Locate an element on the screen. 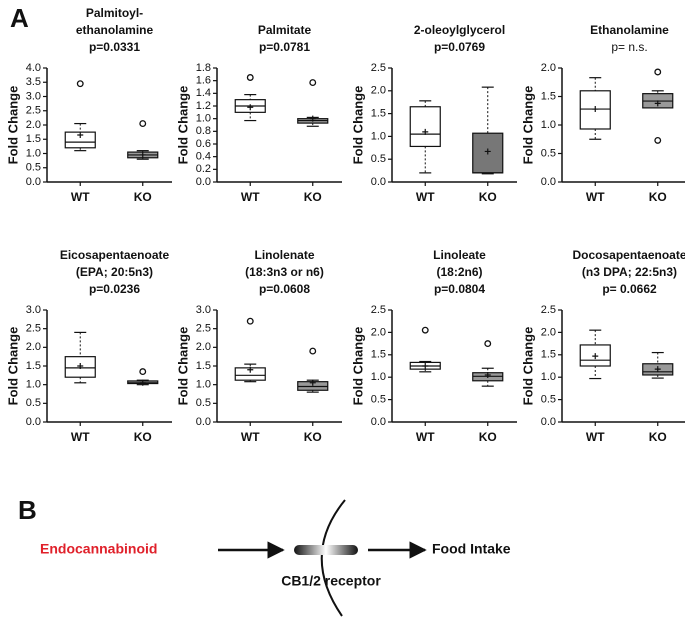 The width and height of the screenshot is (685, 619). chart-title: (18:3n3 or n6) is located at coordinates (284, 272).